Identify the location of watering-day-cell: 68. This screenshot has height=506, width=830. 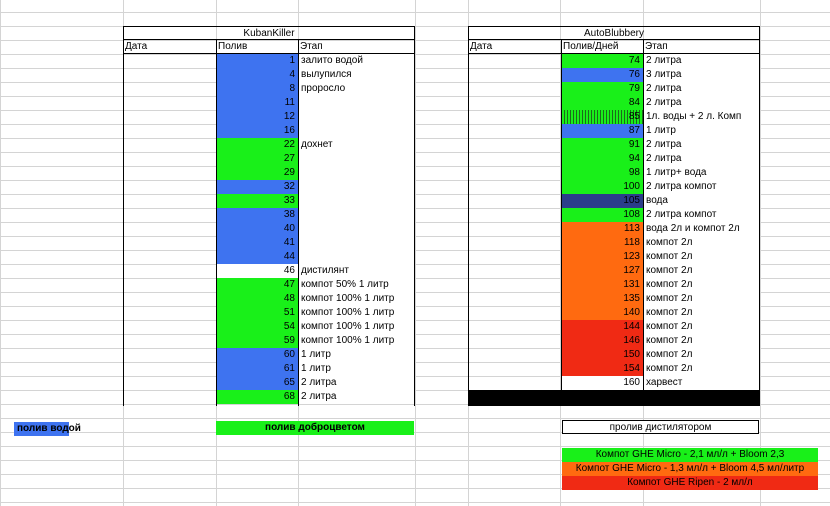
(257, 397).